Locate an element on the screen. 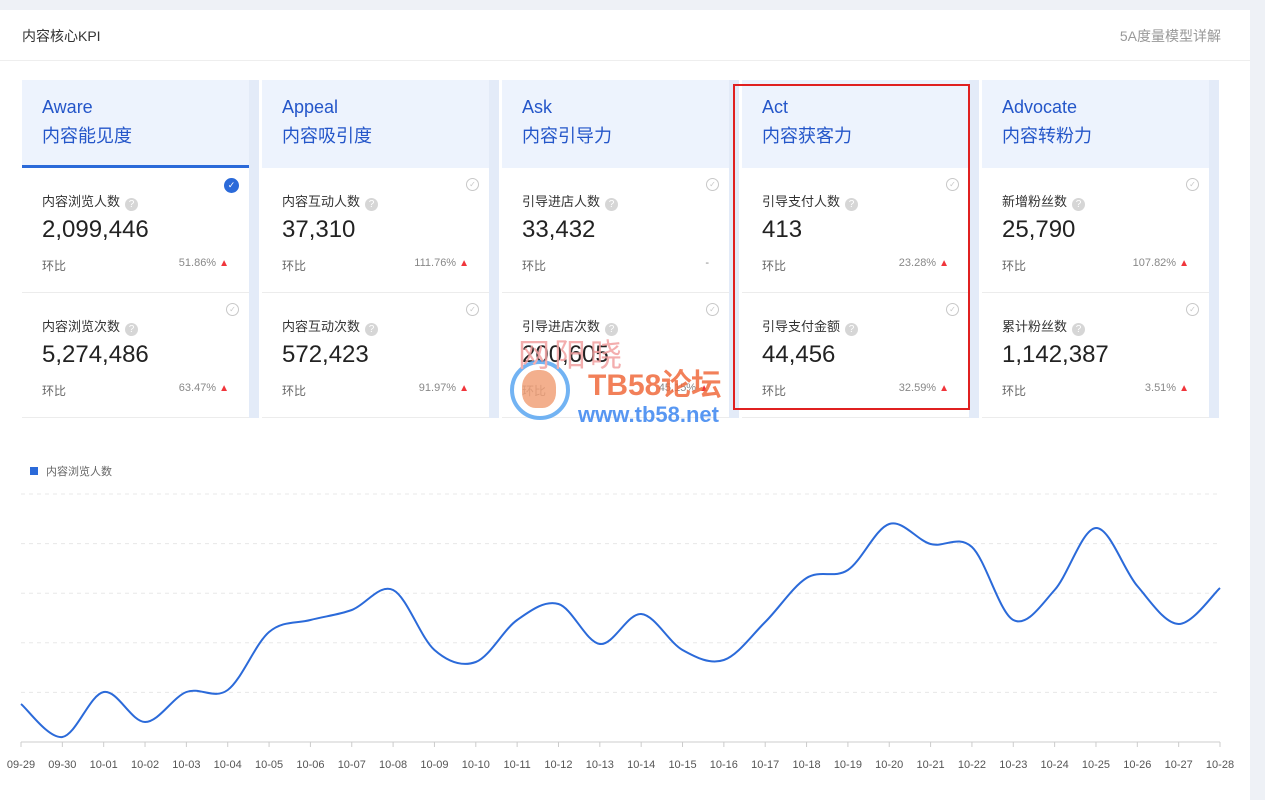 This screenshot has width=1265, height=800. compare-pct: 63.47% ▲ is located at coordinates (203, 388).